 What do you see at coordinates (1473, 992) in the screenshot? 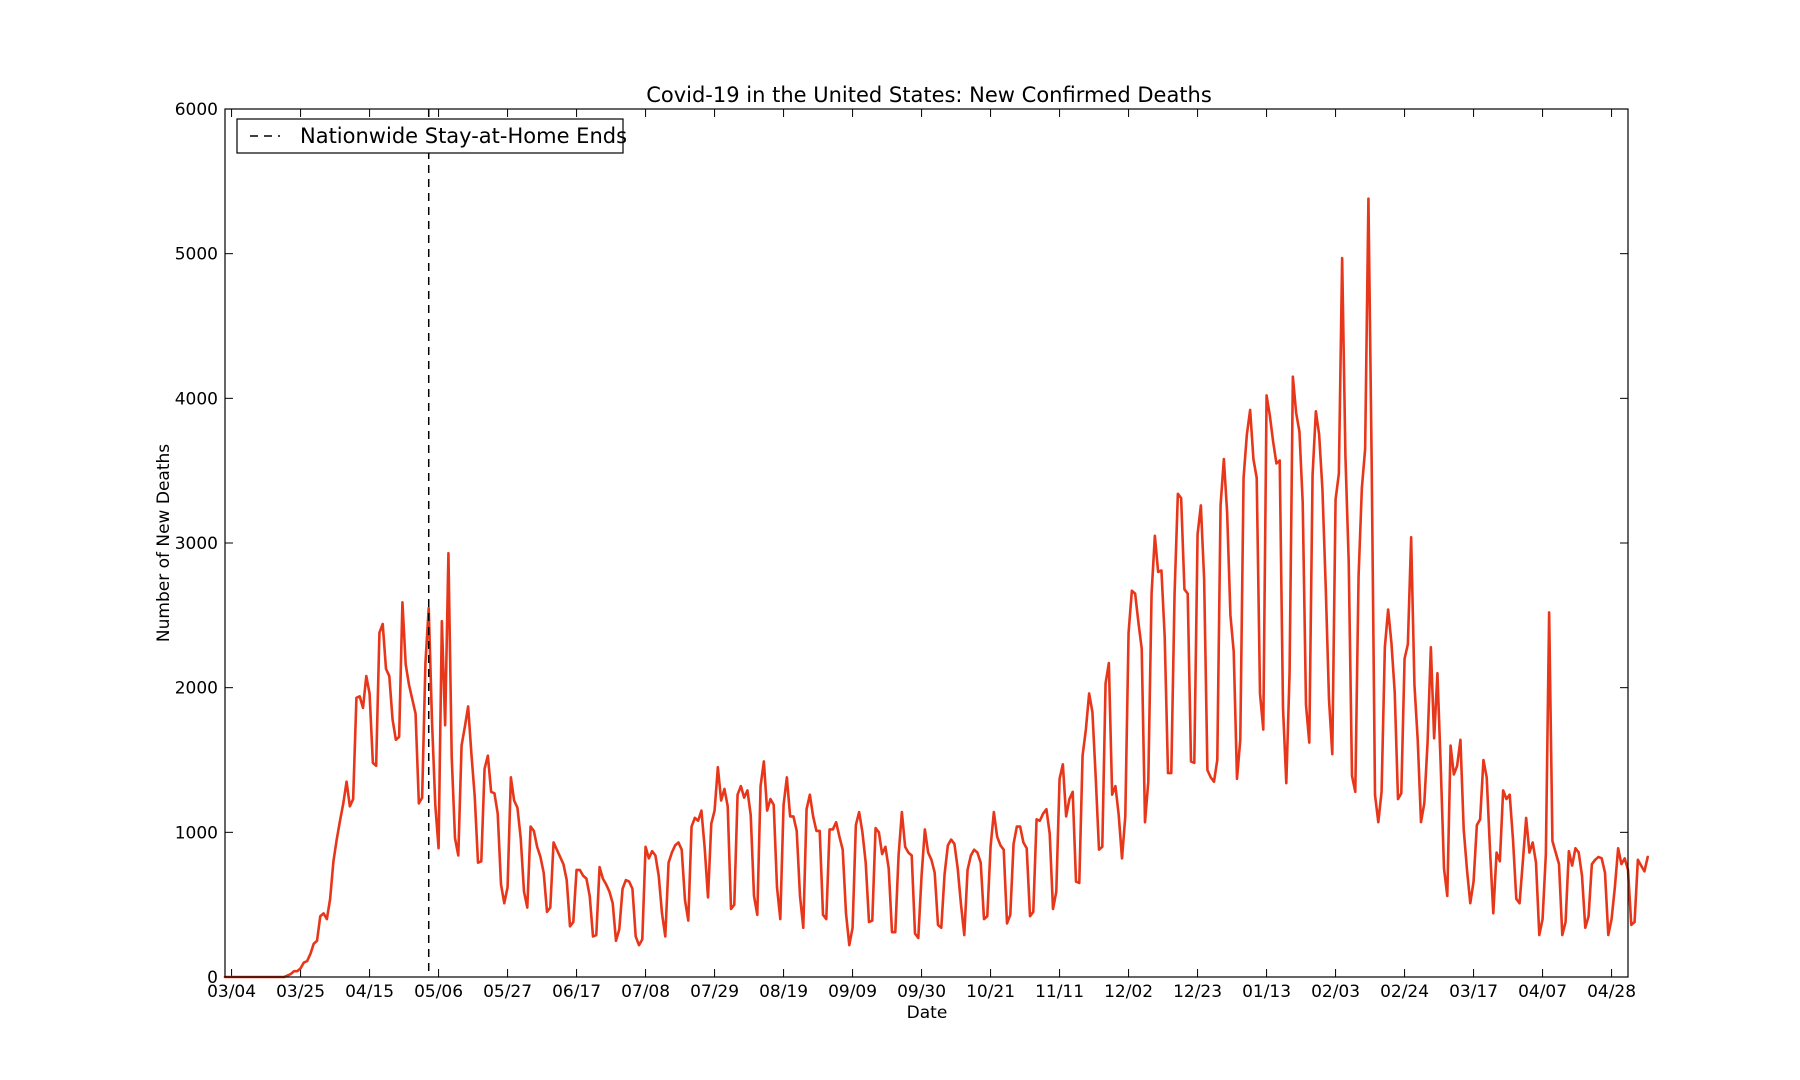
I see `x-tick-label: 03/17` at bounding box center [1473, 992].